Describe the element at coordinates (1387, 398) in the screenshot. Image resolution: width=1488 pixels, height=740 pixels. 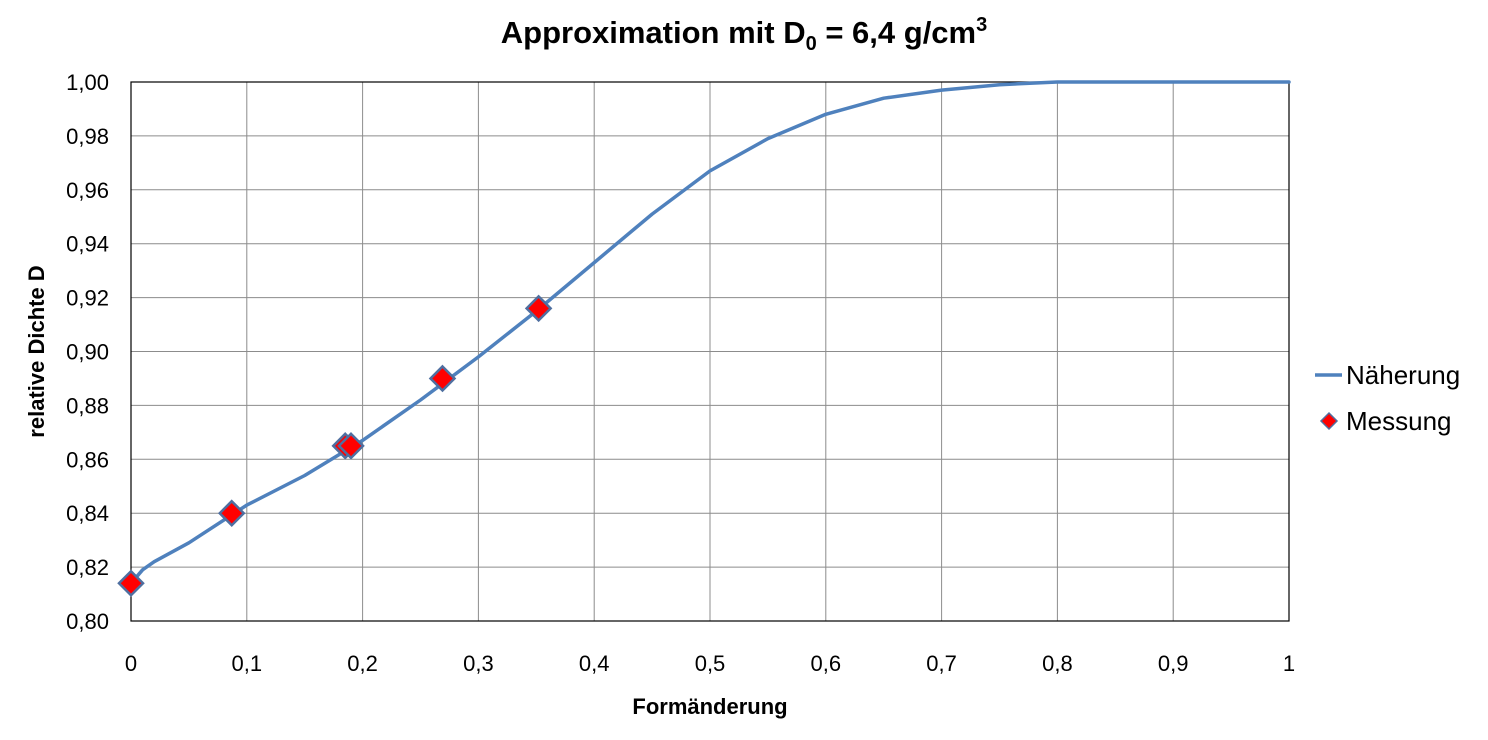
I see `legend: Näherung Messung` at that location.